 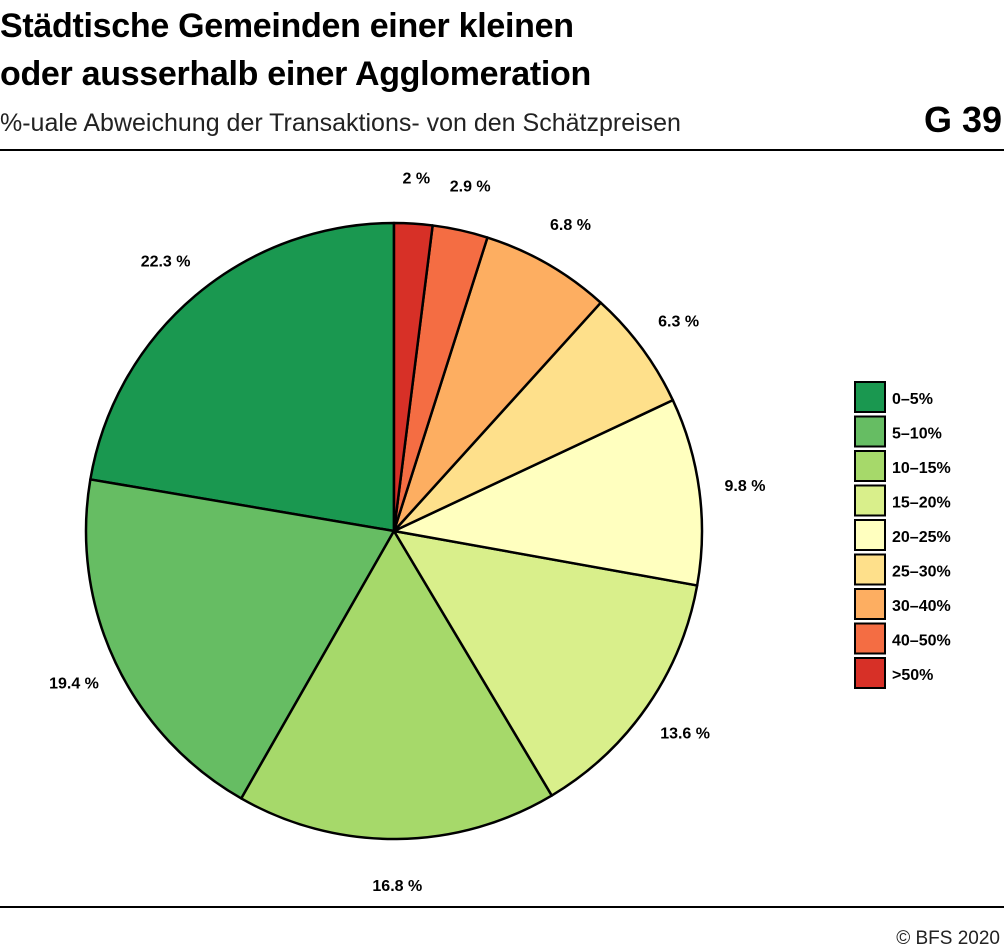 What do you see at coordinates (166, 262) in the screenshot?
I see `slice-value-label: 22.3 %` at bounding box center [166, 262].